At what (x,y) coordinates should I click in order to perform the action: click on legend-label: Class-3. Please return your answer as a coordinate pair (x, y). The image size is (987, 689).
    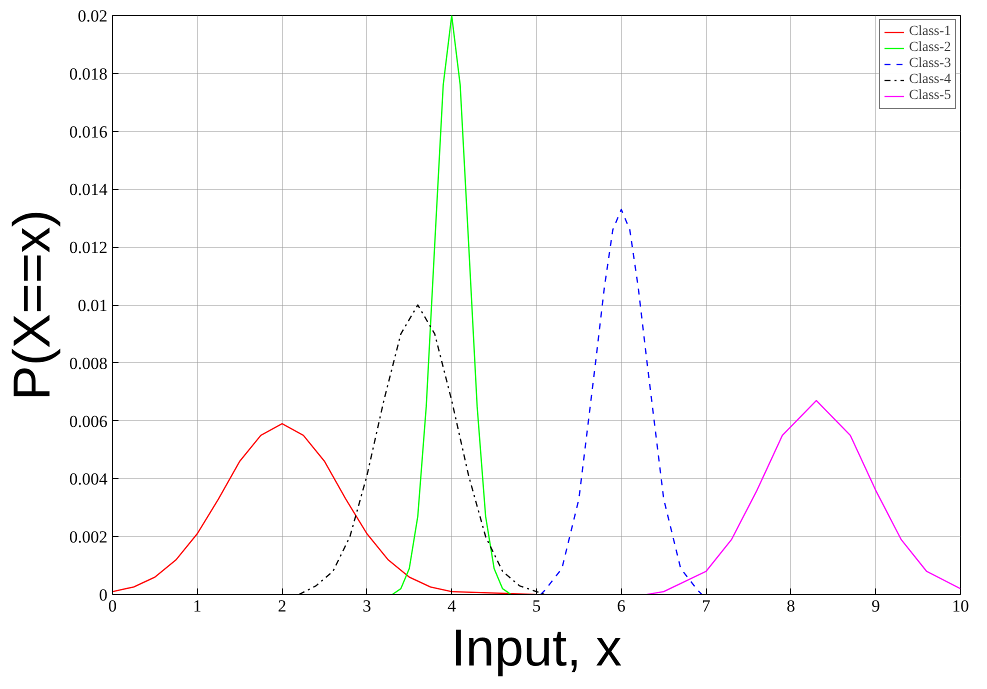
    Looking at the image, I should click on (930, 64).